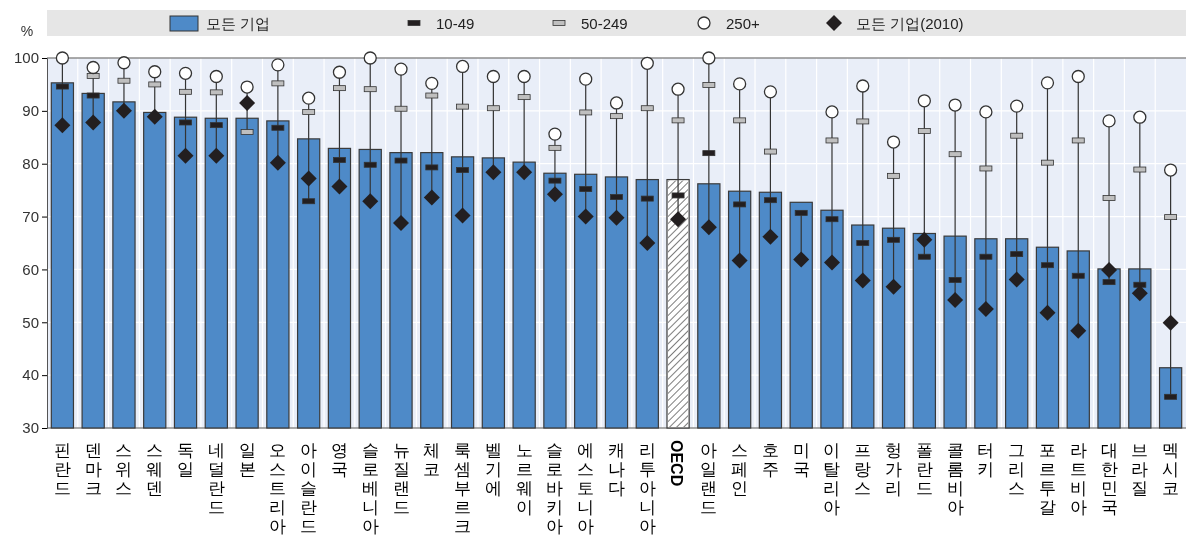 Image resolution: width=1188 pixels, height=538 pixels. What do you see at coordinates (30, 269) in the screenshot?
I see `y-tick-label: 60` at bounding box center [30, 269].